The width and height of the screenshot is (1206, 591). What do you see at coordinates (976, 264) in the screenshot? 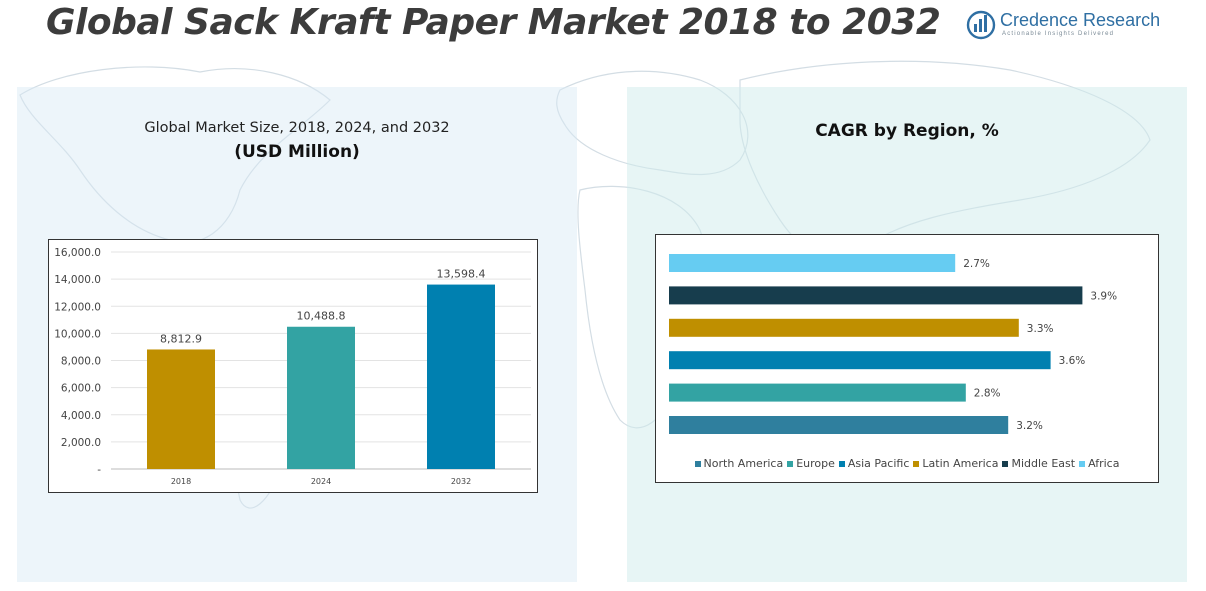
I see `bar-value-label: 2.7%` at bounding box center [976, 264].